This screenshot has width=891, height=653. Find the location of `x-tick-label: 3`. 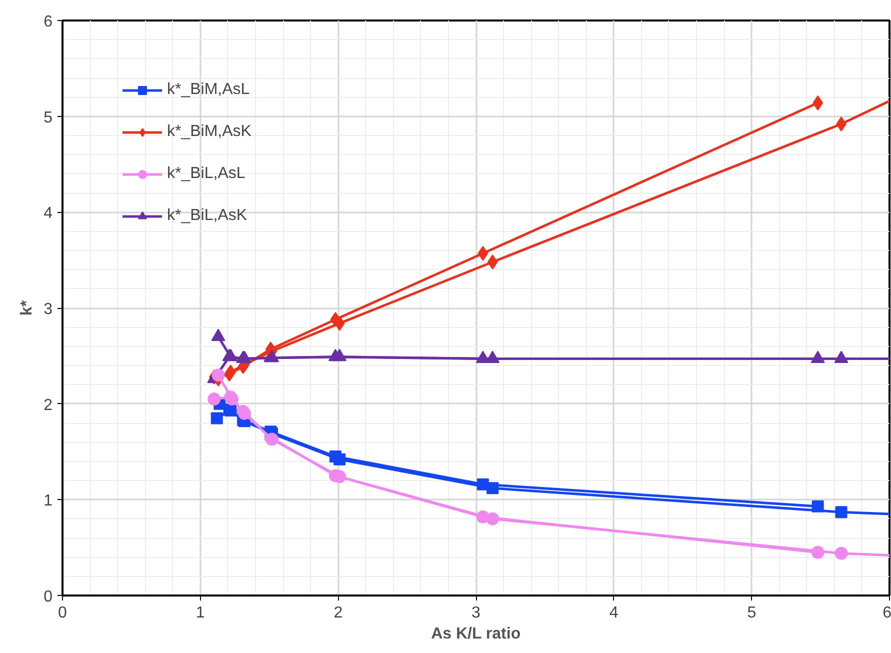

x-tick-label: 3 is located at coordinates (476, 613).